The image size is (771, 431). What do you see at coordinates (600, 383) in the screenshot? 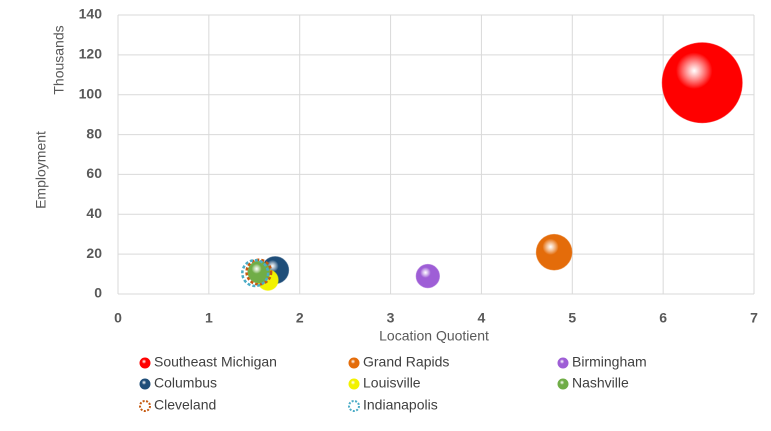
I see `legend-label: Nashville` at bounding box center [600, 383].